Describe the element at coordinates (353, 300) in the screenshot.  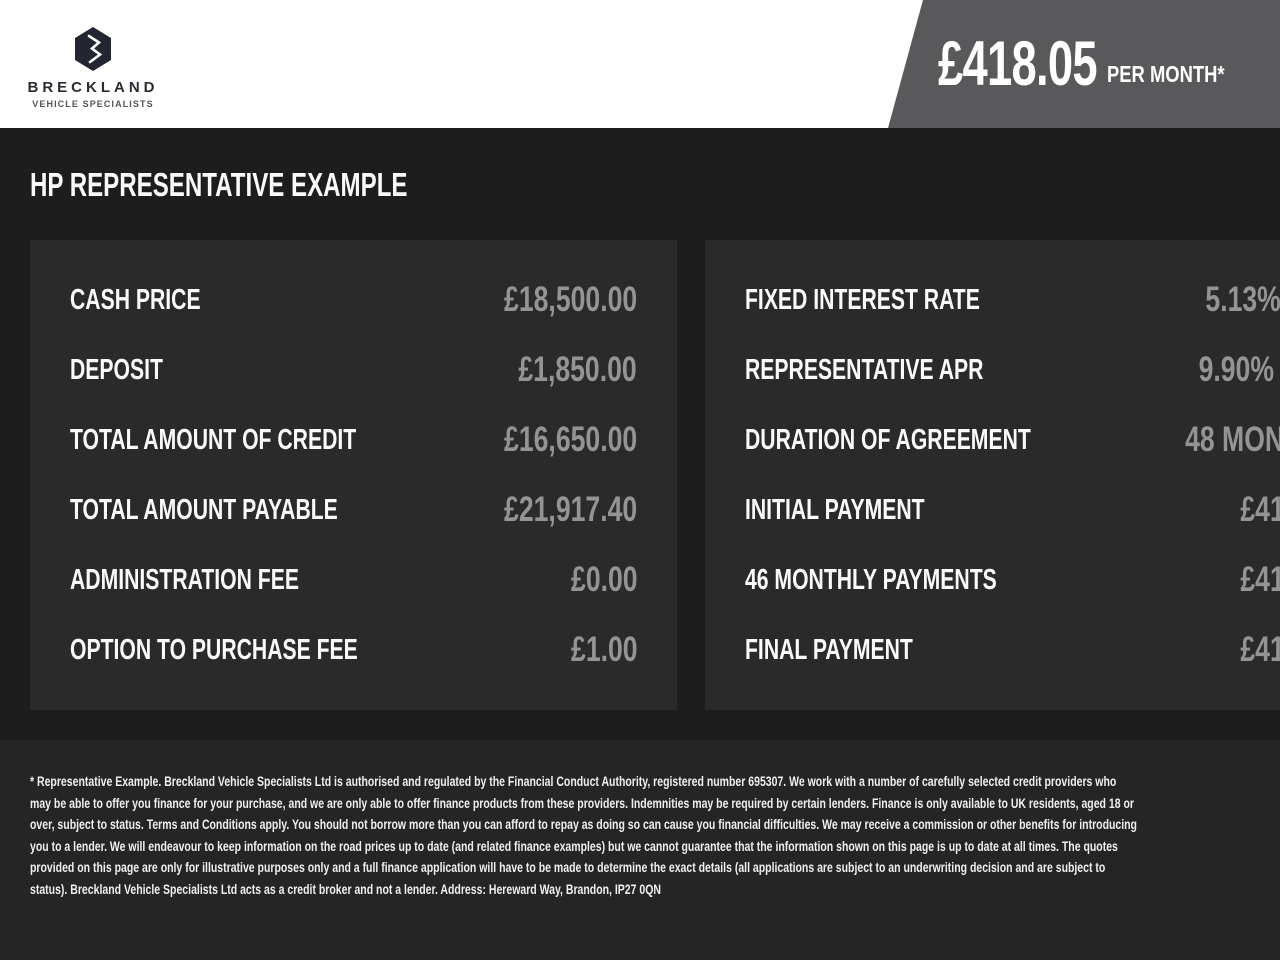
I see `finance-row-cash-price: CASH PRICE £18,500.00` at that location.